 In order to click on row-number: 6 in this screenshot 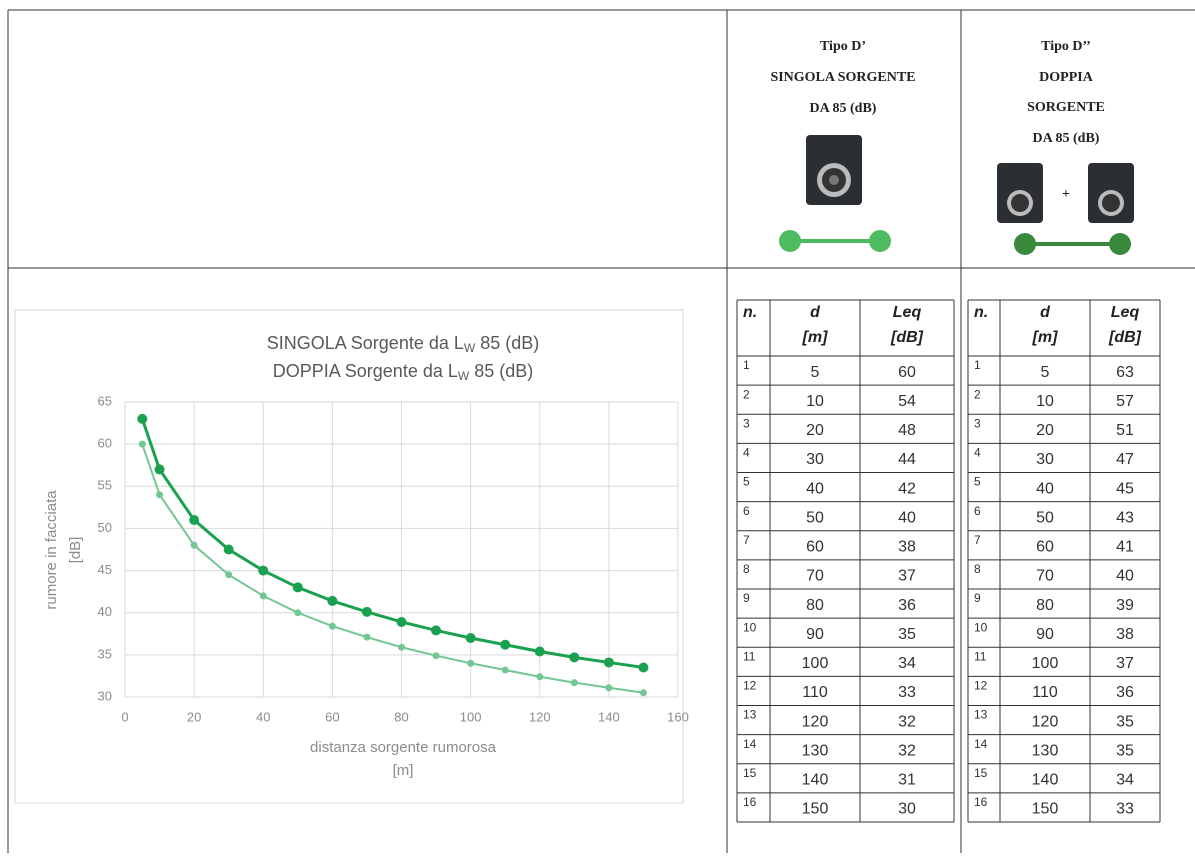, I will do `click(746, 511)`.